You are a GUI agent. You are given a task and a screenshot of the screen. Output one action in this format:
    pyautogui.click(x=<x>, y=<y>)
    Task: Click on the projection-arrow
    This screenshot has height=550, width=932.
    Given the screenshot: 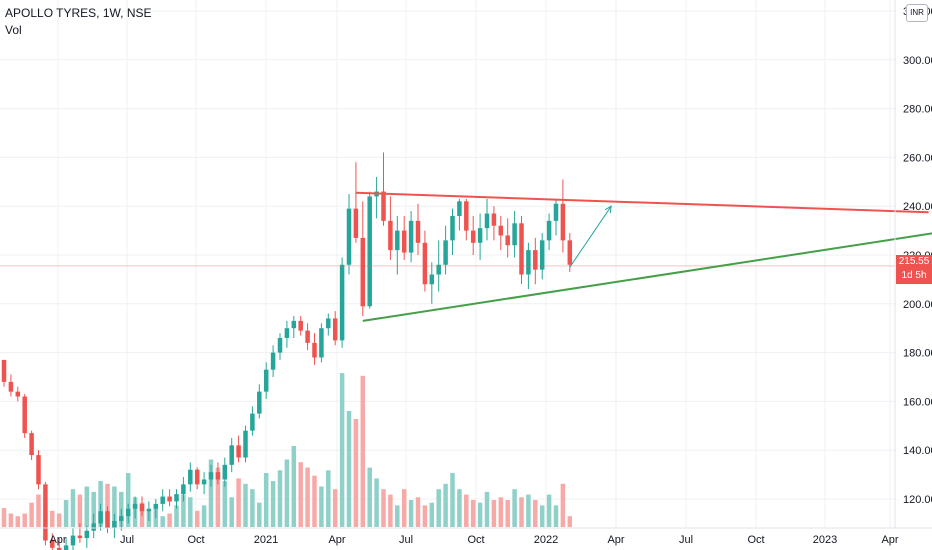 What is the action you would take?
    pyautogui.click(x=590, y=236)
    